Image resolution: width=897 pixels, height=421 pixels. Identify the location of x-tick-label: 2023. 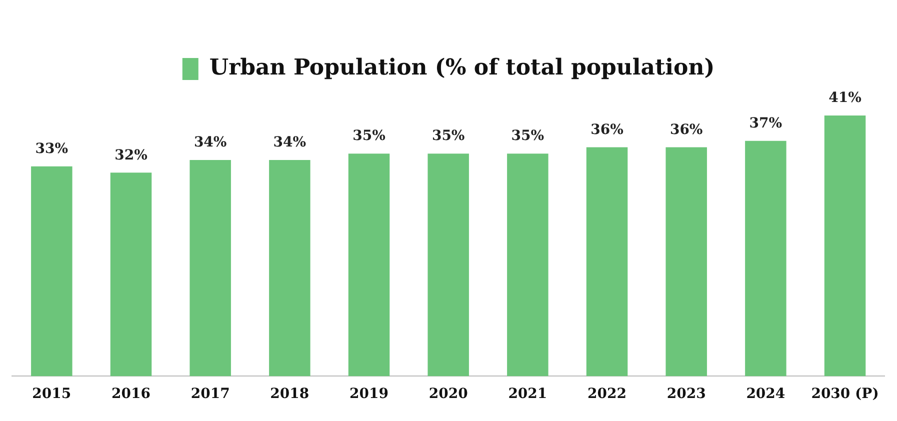
(686, 394).